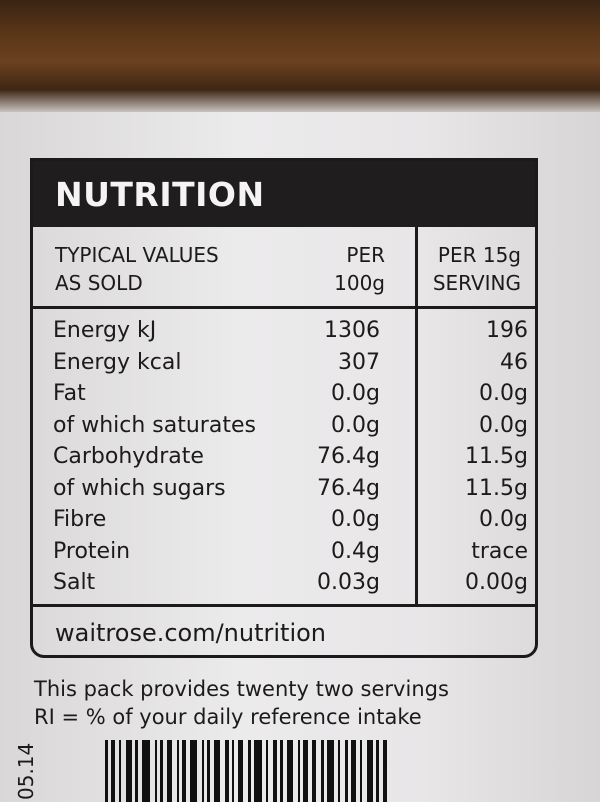  Describe the element at coordinates (228, 717) in the screenshot. I see `ri-note: RI = % of your daily reference intake` at that location.